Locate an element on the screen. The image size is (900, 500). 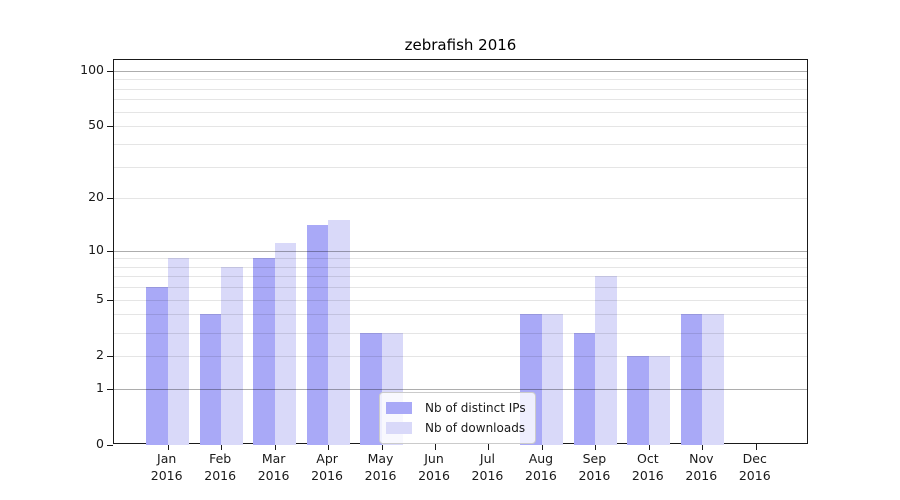
bar-nb-of-downloads-apr-2016 is located at coordinates (339, 332).